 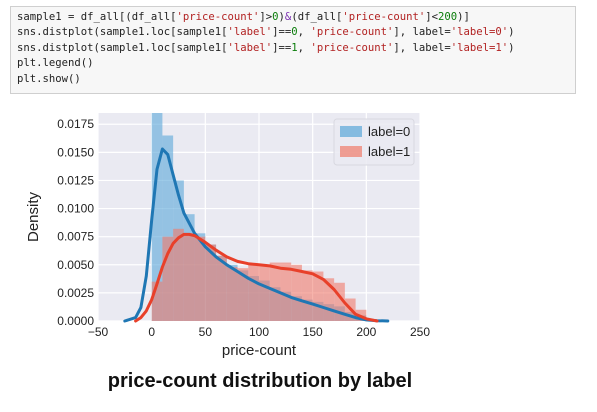 I want to click on code-token: plt.show(), so click(x=49, y=78).